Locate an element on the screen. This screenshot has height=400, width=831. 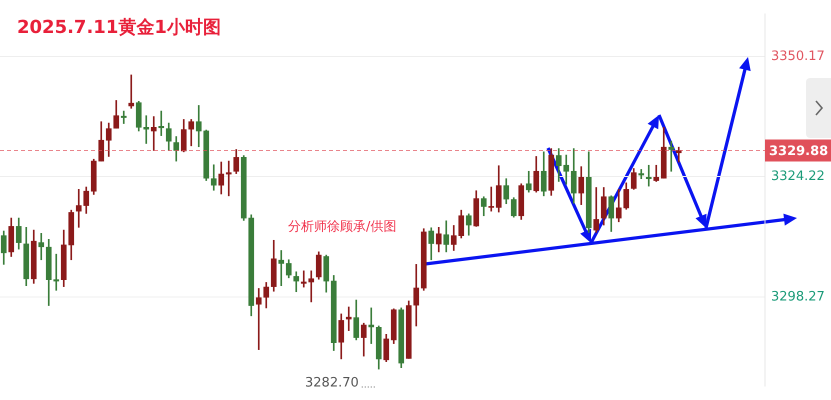
y-tick-label: 3350.17 is located at coordinates (798, 56).